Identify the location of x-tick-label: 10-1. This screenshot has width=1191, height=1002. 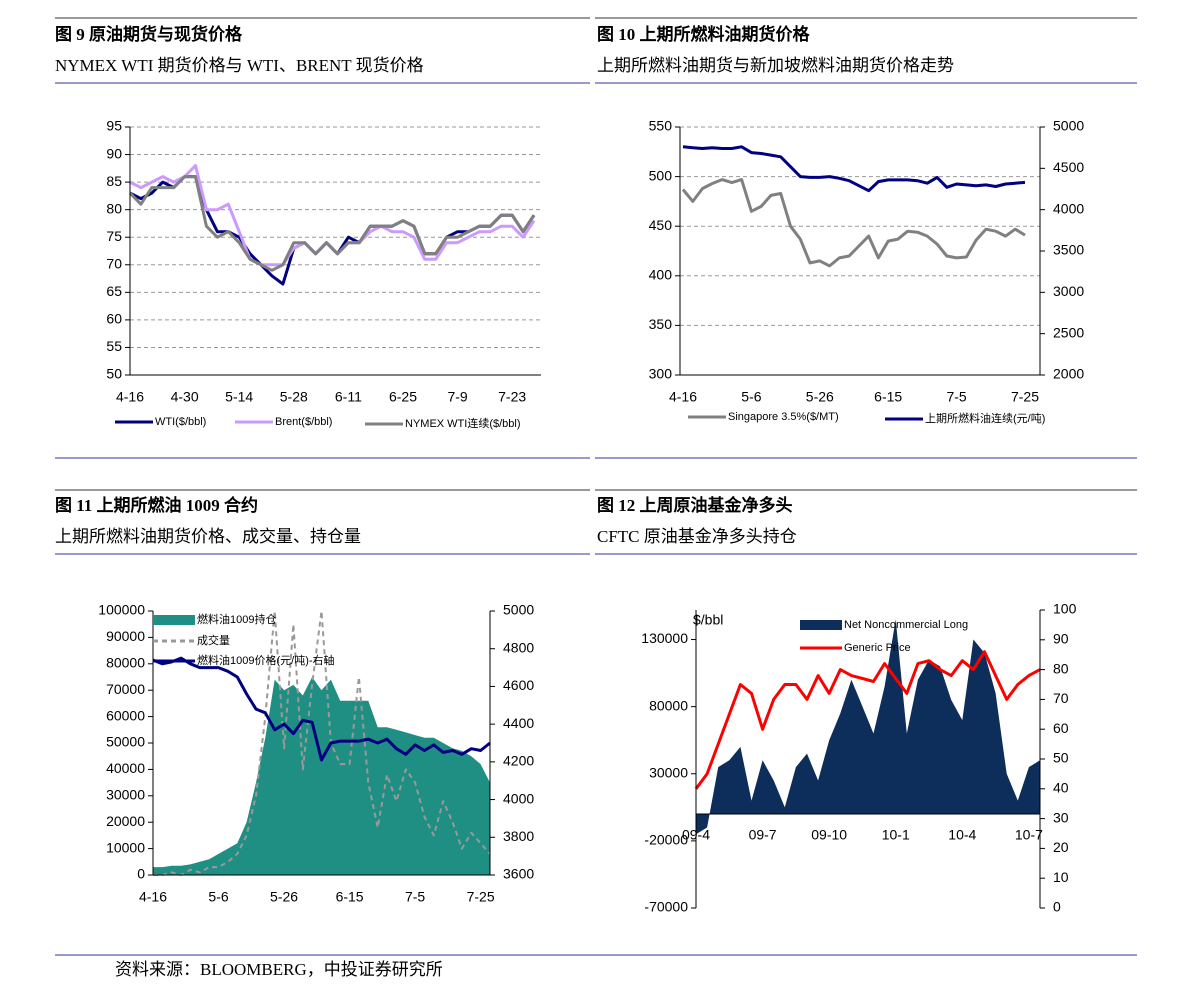
(896, 835).